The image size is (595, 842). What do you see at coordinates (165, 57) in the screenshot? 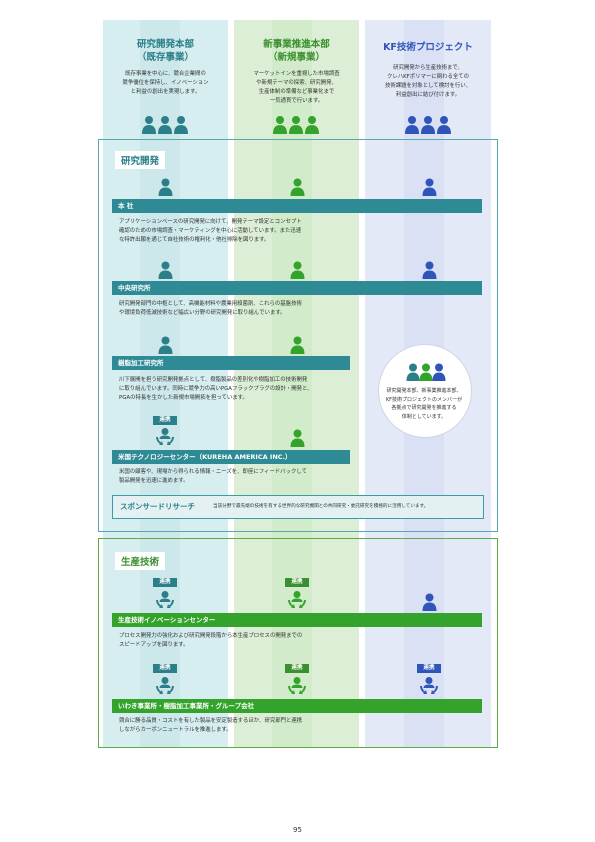
I see `column-subtitle: （既存事業）` at bounding box center [165, 57].